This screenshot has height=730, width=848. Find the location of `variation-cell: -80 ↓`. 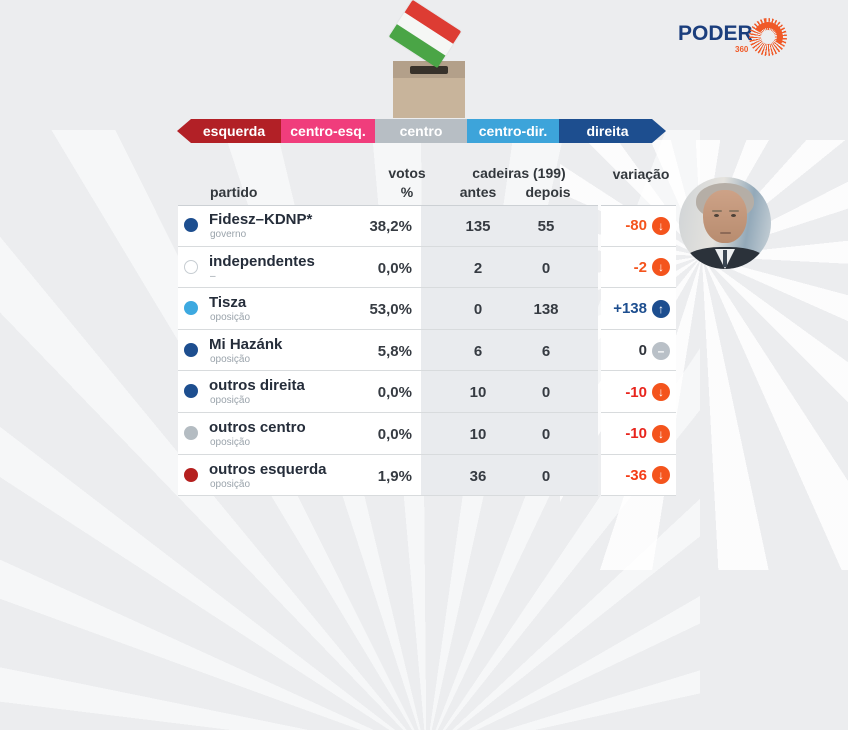

variation-cell: -80 ↓ is located at coordinates (638, 226).